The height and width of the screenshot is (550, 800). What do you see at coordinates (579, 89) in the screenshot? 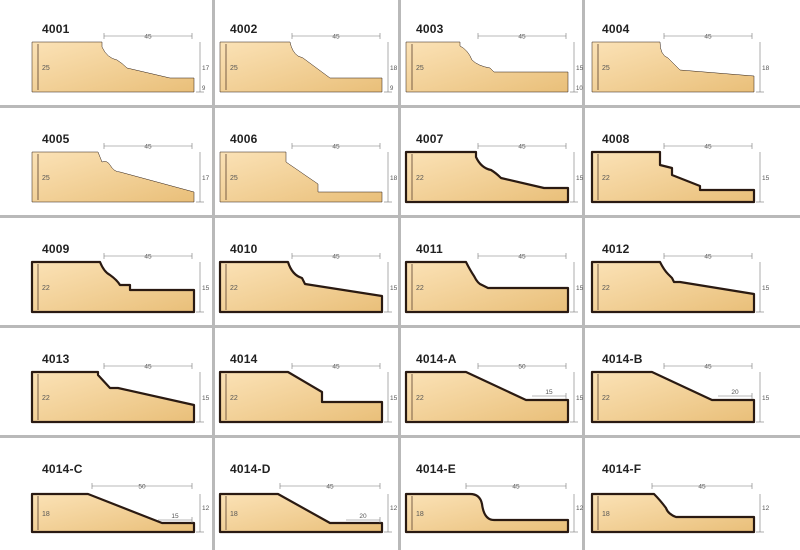
I see `edge-dimension: 10` at bounding box center [579, 89].